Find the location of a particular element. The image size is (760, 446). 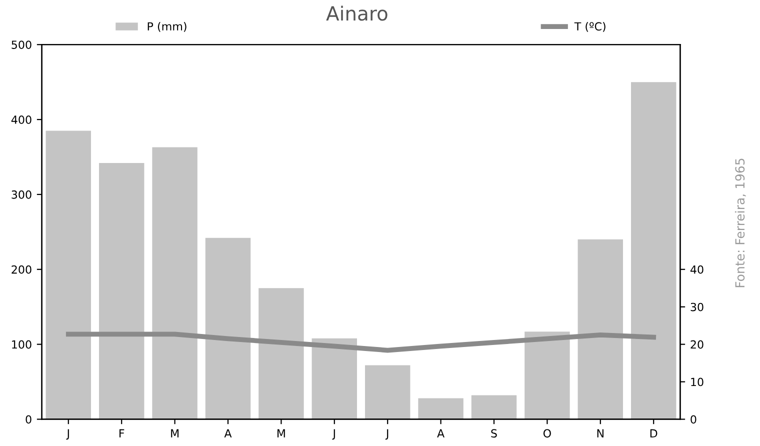

y2-tick-label: 10 is located at coordinates (697, 382).